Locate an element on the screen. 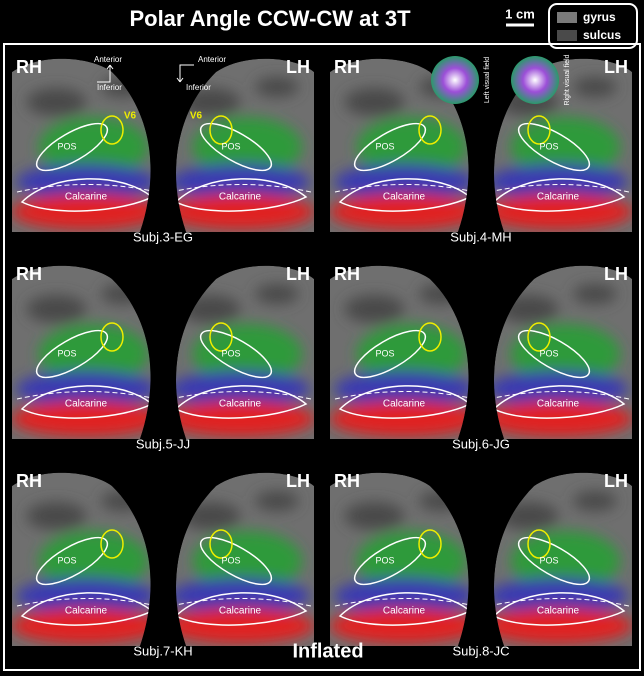  orientation-label: Anterior is located at coordinates (108, 59).